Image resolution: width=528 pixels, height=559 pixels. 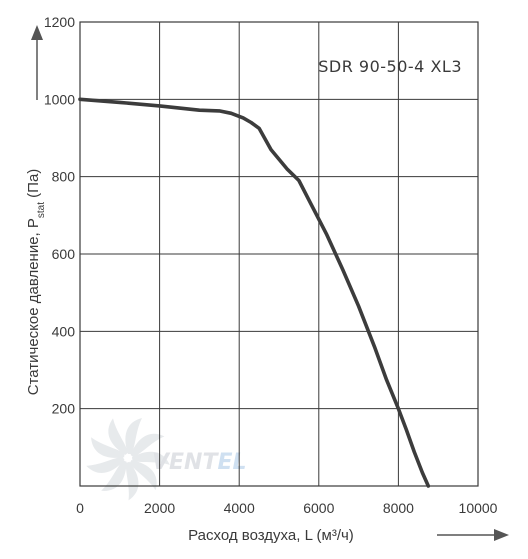 I want to click on svg-text: VENTEL, so click(x=199, y=462).